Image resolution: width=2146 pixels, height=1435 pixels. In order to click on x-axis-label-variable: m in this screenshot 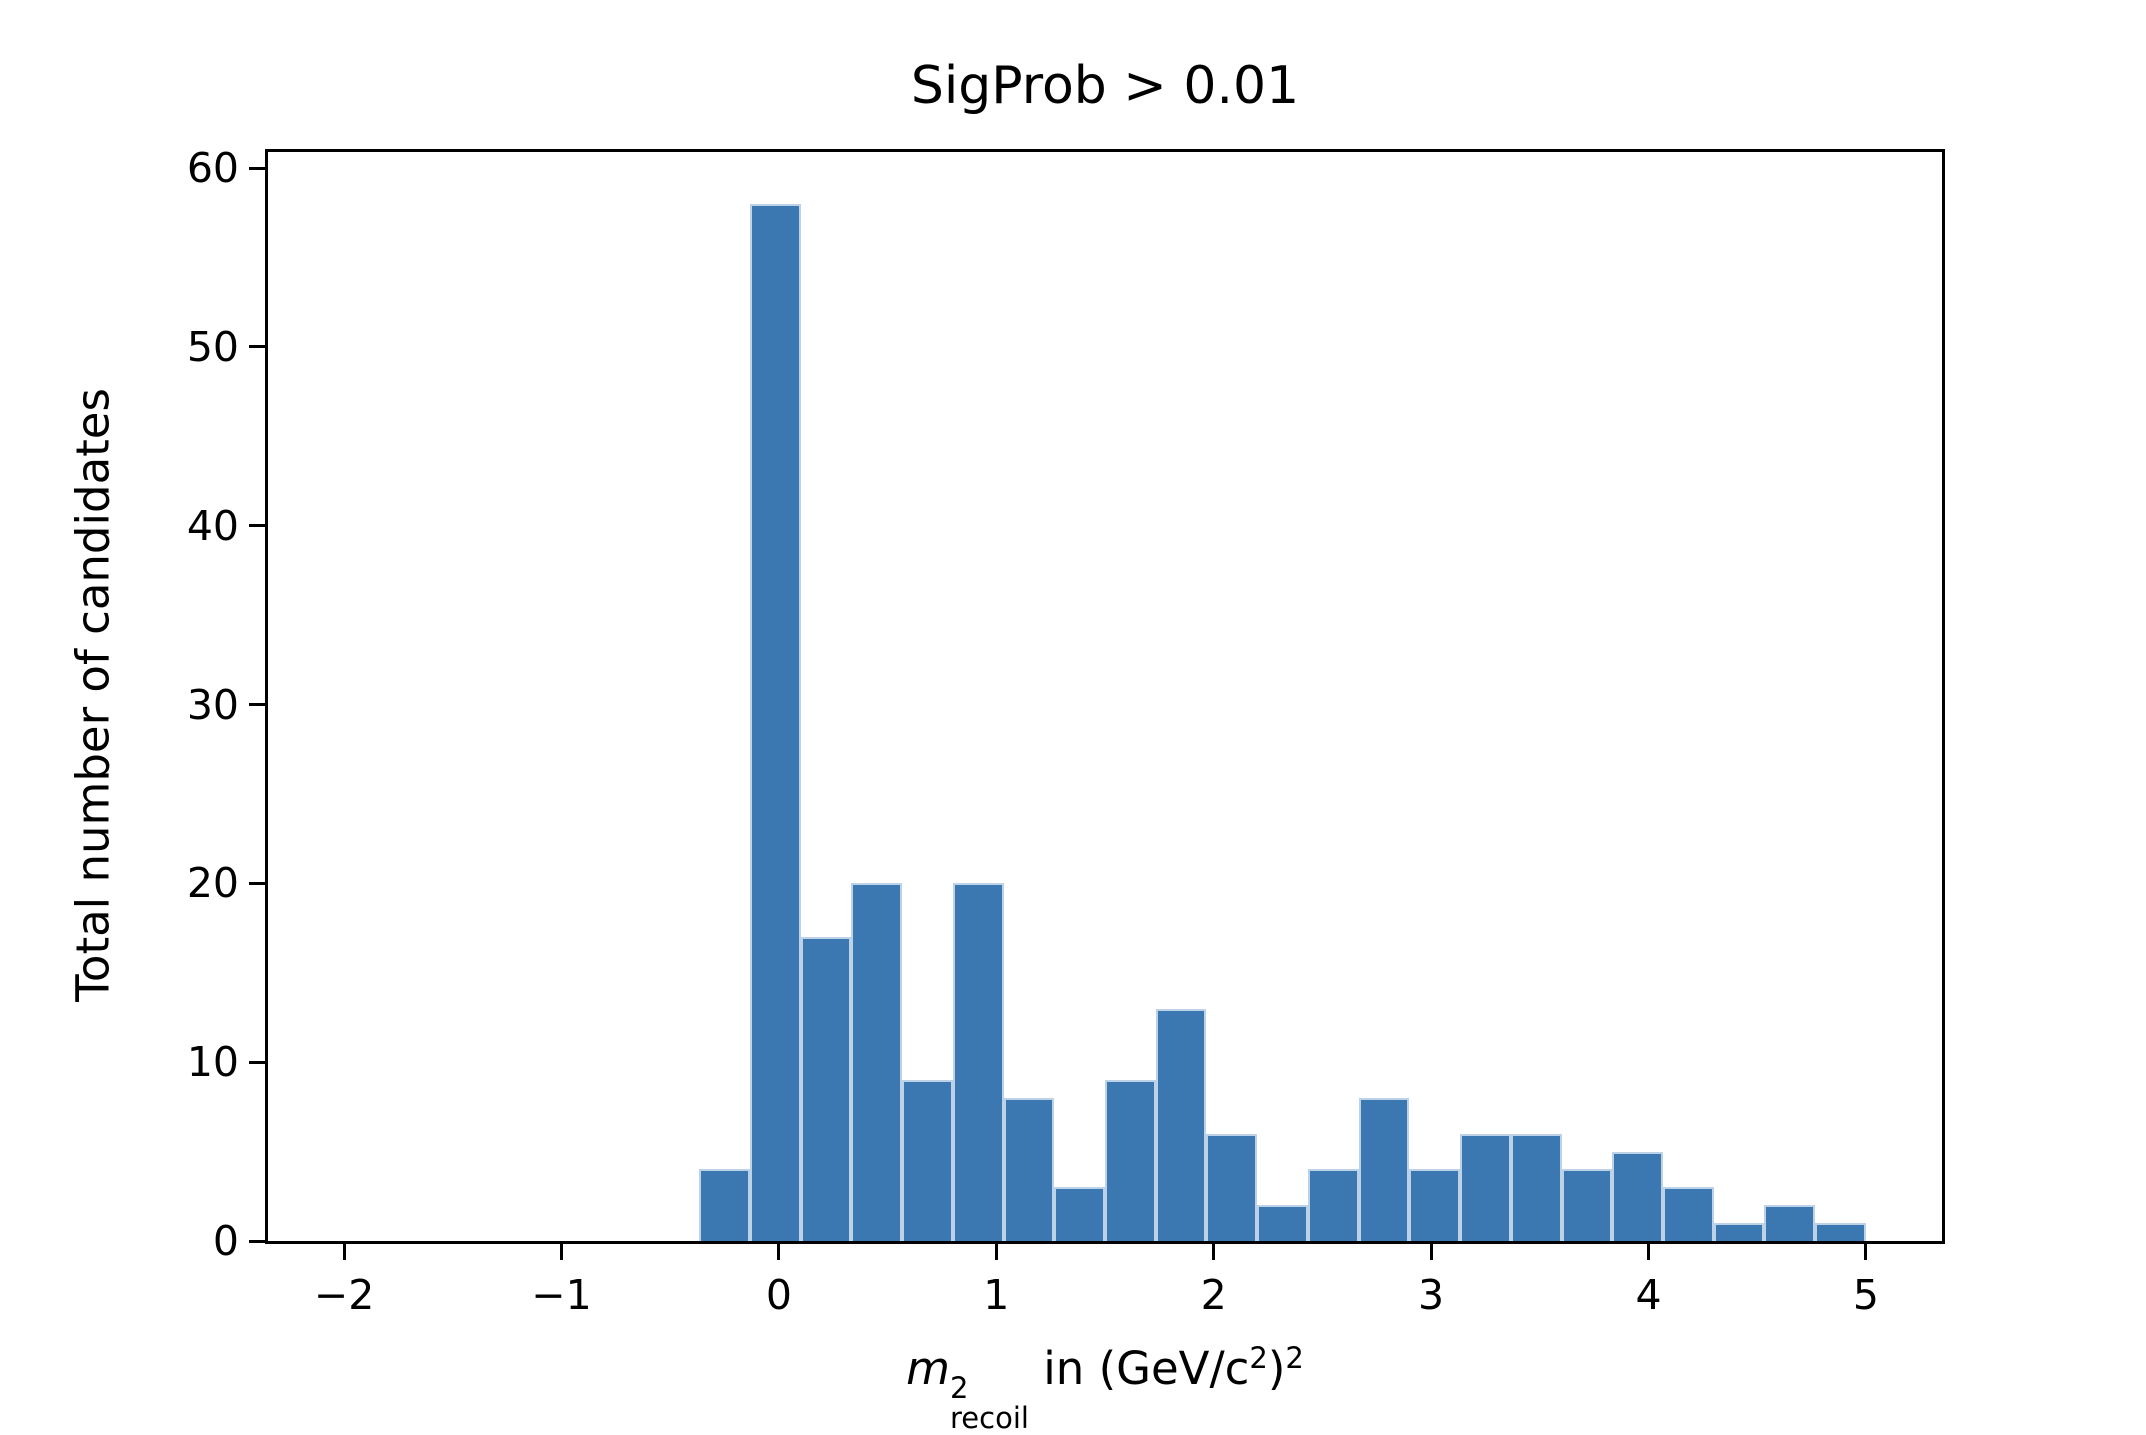, I will do `click(928, 1368)`.